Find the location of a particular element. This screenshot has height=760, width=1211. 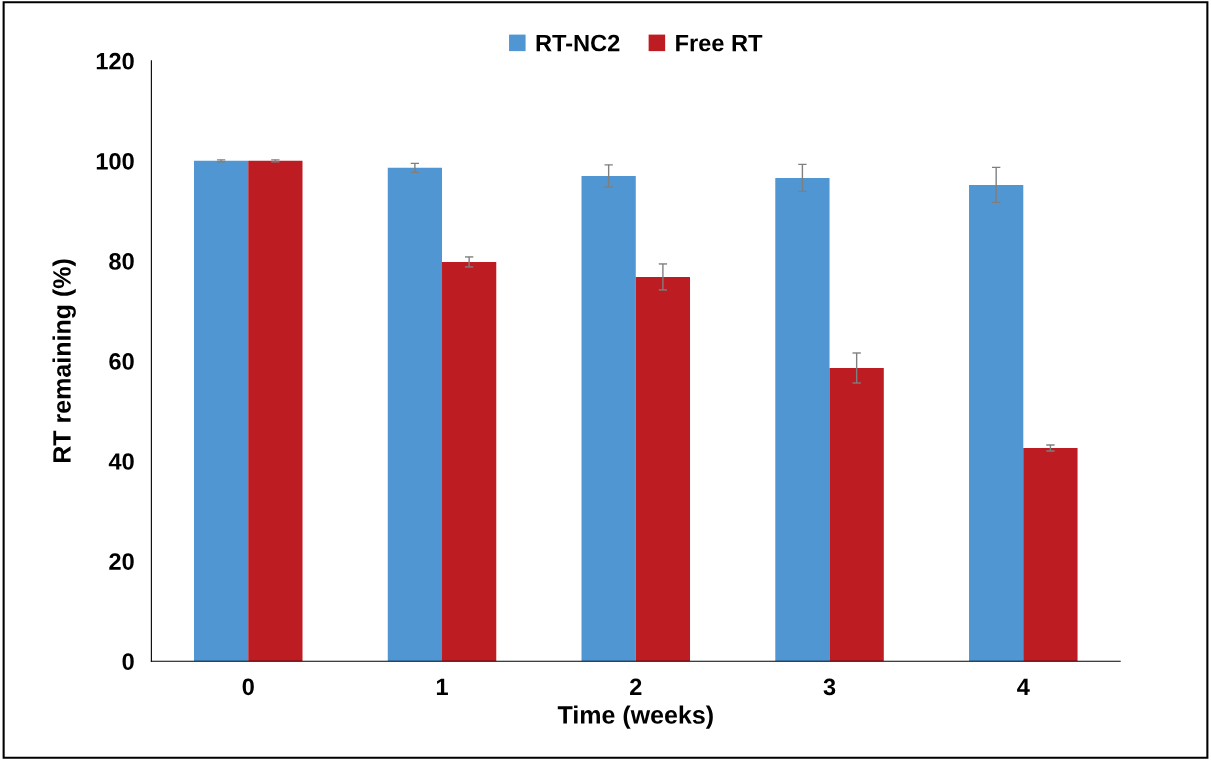

x-tick-label: 2 is located at coordinates (636, 686).